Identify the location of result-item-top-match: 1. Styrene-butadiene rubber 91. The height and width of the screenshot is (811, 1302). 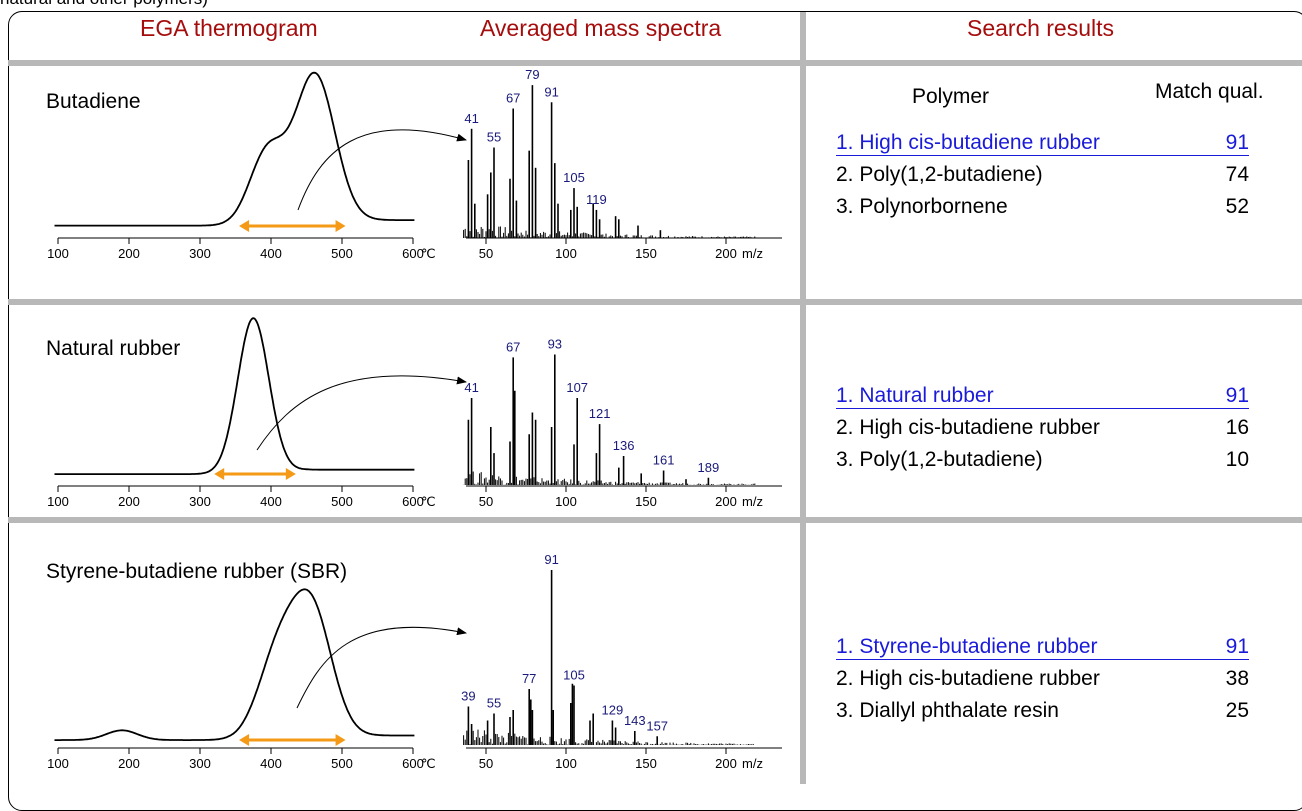
(1042, 647).